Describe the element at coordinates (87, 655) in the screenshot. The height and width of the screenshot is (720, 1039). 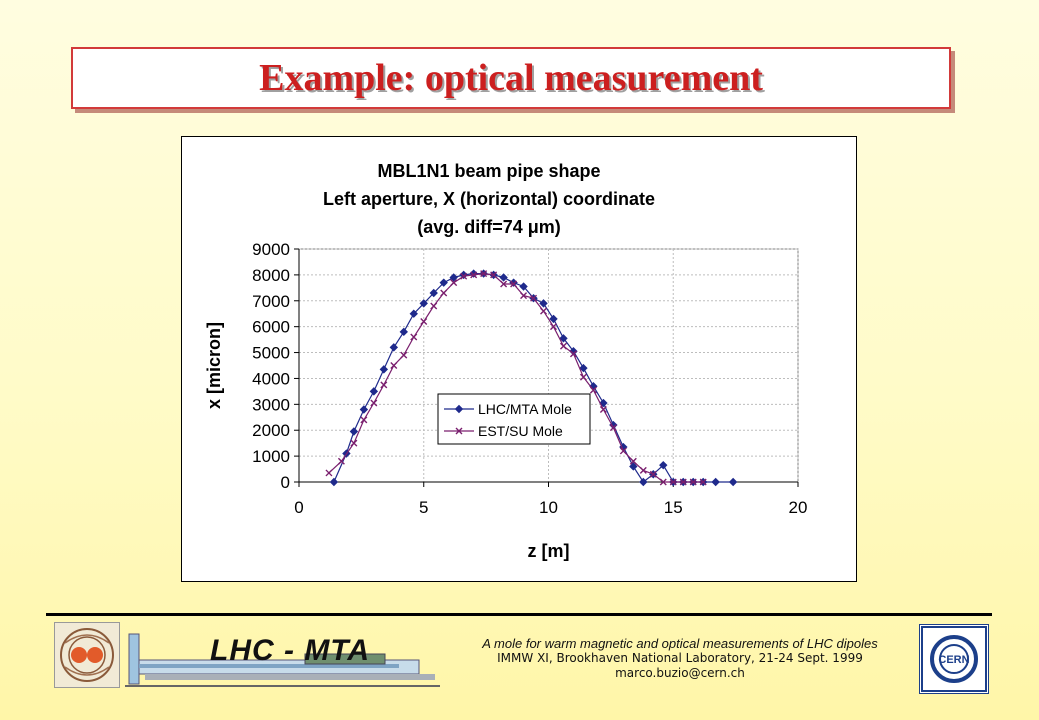
I see `magnet-field-logo` at that location.